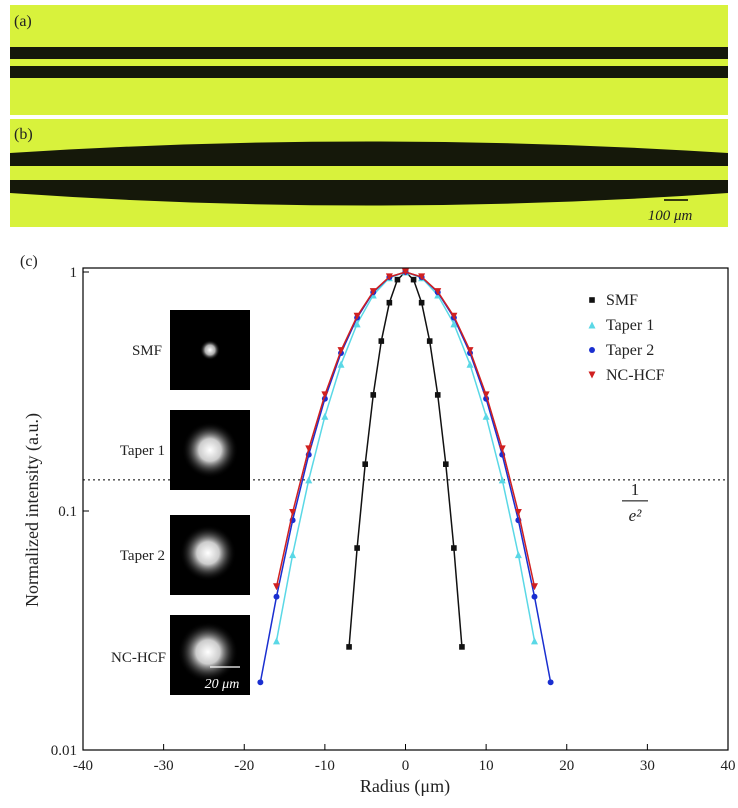  I want to click on photo-b, so click(369, 173).